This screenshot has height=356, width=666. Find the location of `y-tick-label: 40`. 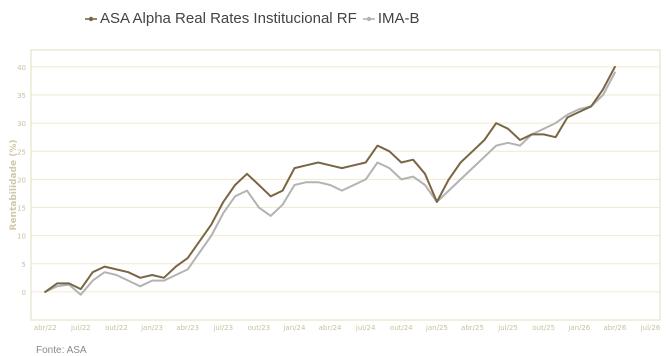

y-tick-label: 40 is located at coordinates (21, 68).